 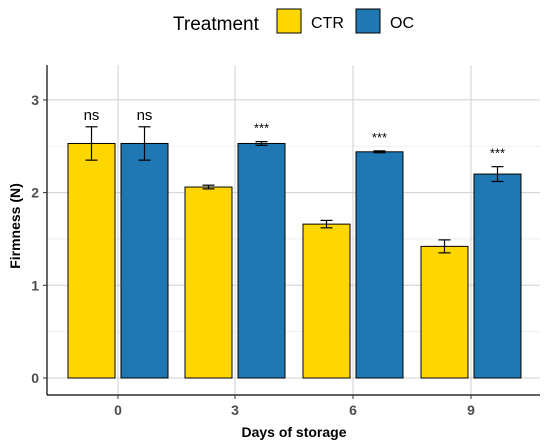 I want to click on legend-title: Treatment, so click(x=216, y=24).